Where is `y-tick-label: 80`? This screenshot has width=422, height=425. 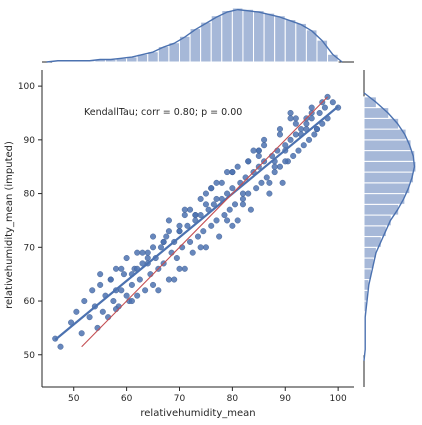
y-tick-label: 80 is located at coordinates (30, 195).